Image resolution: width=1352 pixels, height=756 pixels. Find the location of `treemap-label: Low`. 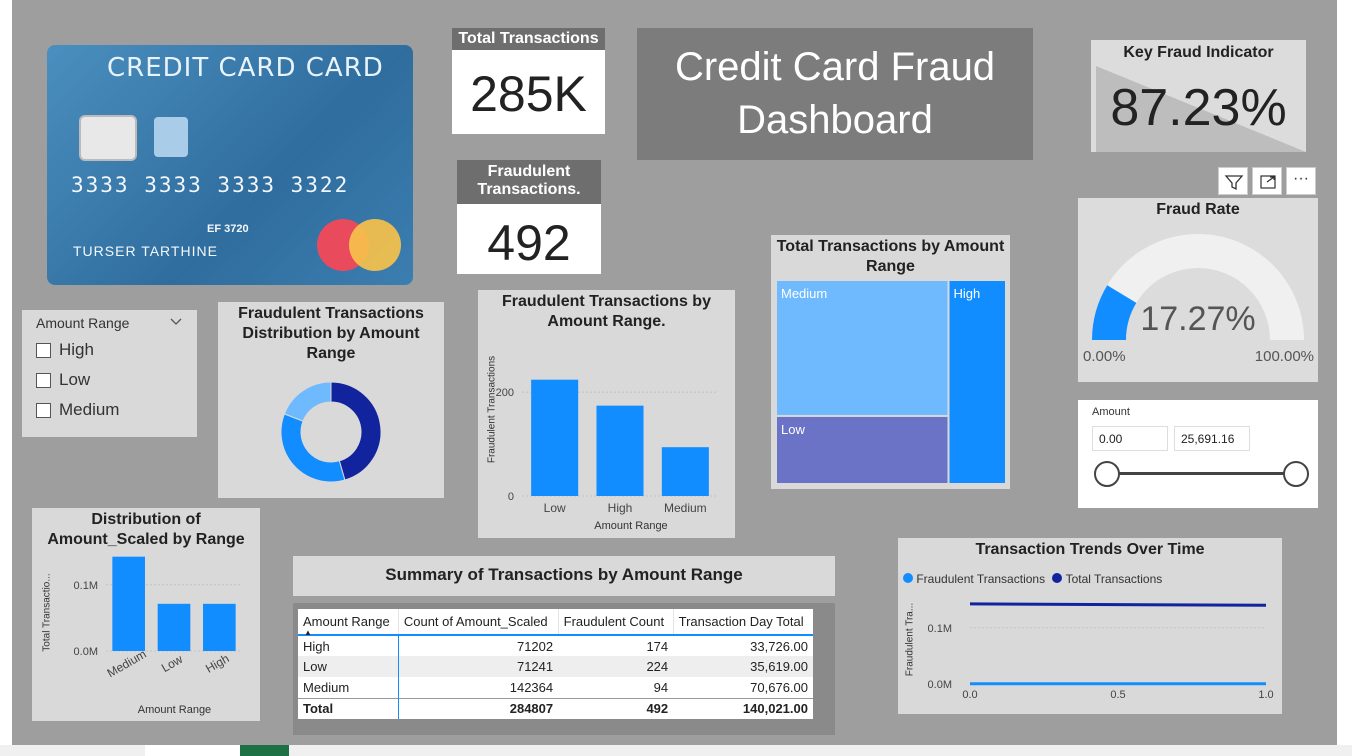

treemap-label: Low is located at coordinates (793, 429).